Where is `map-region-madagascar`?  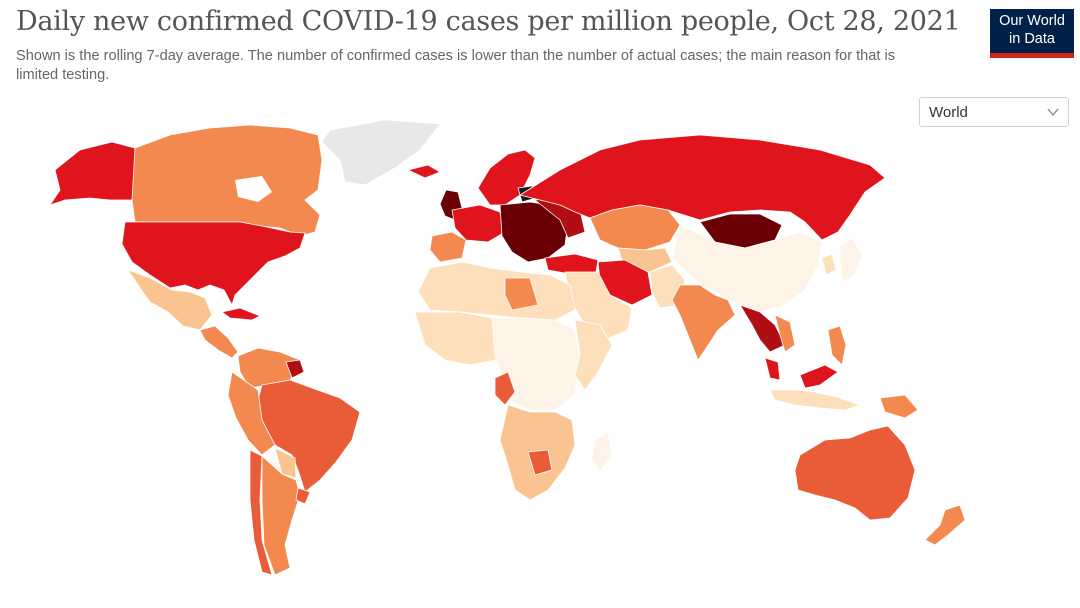 map-region-madagascar is located at coordinates (602, 452).